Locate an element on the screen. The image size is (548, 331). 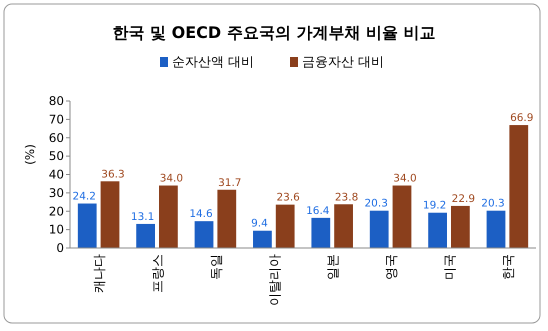
data-label: 24.2 is located at coordinates (84, 196).